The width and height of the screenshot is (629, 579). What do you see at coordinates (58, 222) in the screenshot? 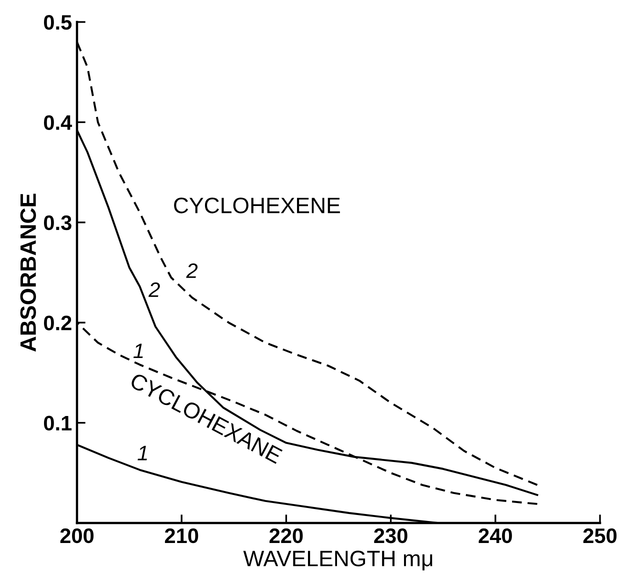
I see `y-tick-label: 0.3` at bounding box center [58, 222].